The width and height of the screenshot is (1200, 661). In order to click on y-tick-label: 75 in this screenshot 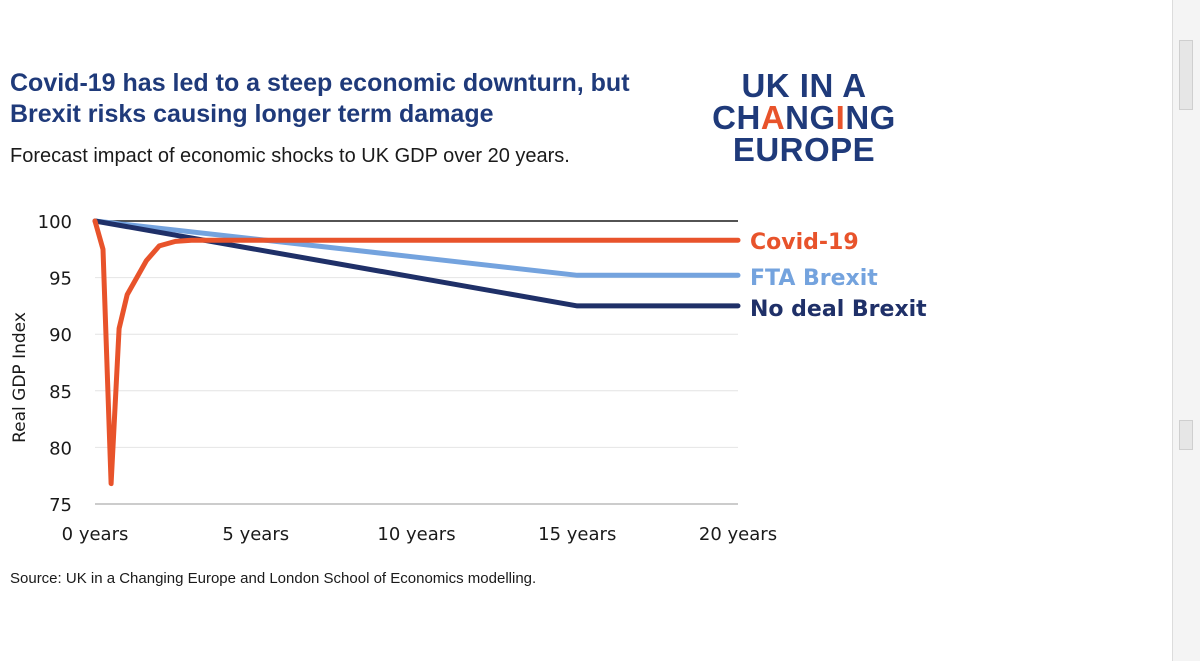, I will do `click(60, 505)`.